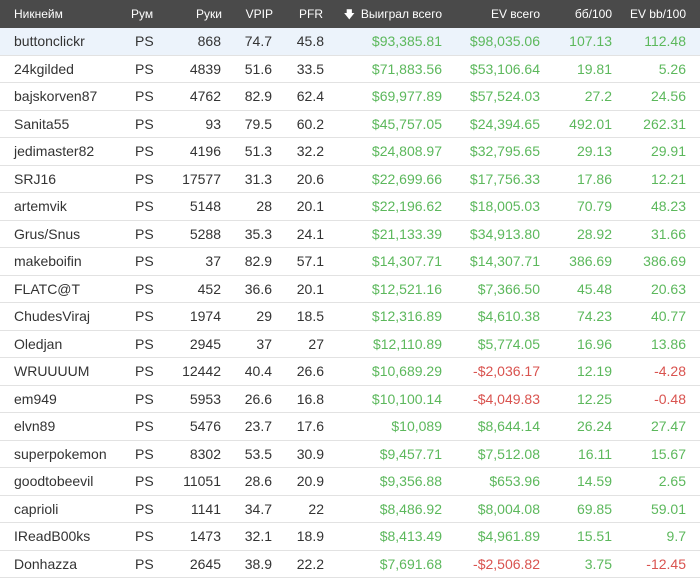 The width and height of the screenshot is (700, 579). I want to click on cell-pfr: 45.8, so click(310, 41).